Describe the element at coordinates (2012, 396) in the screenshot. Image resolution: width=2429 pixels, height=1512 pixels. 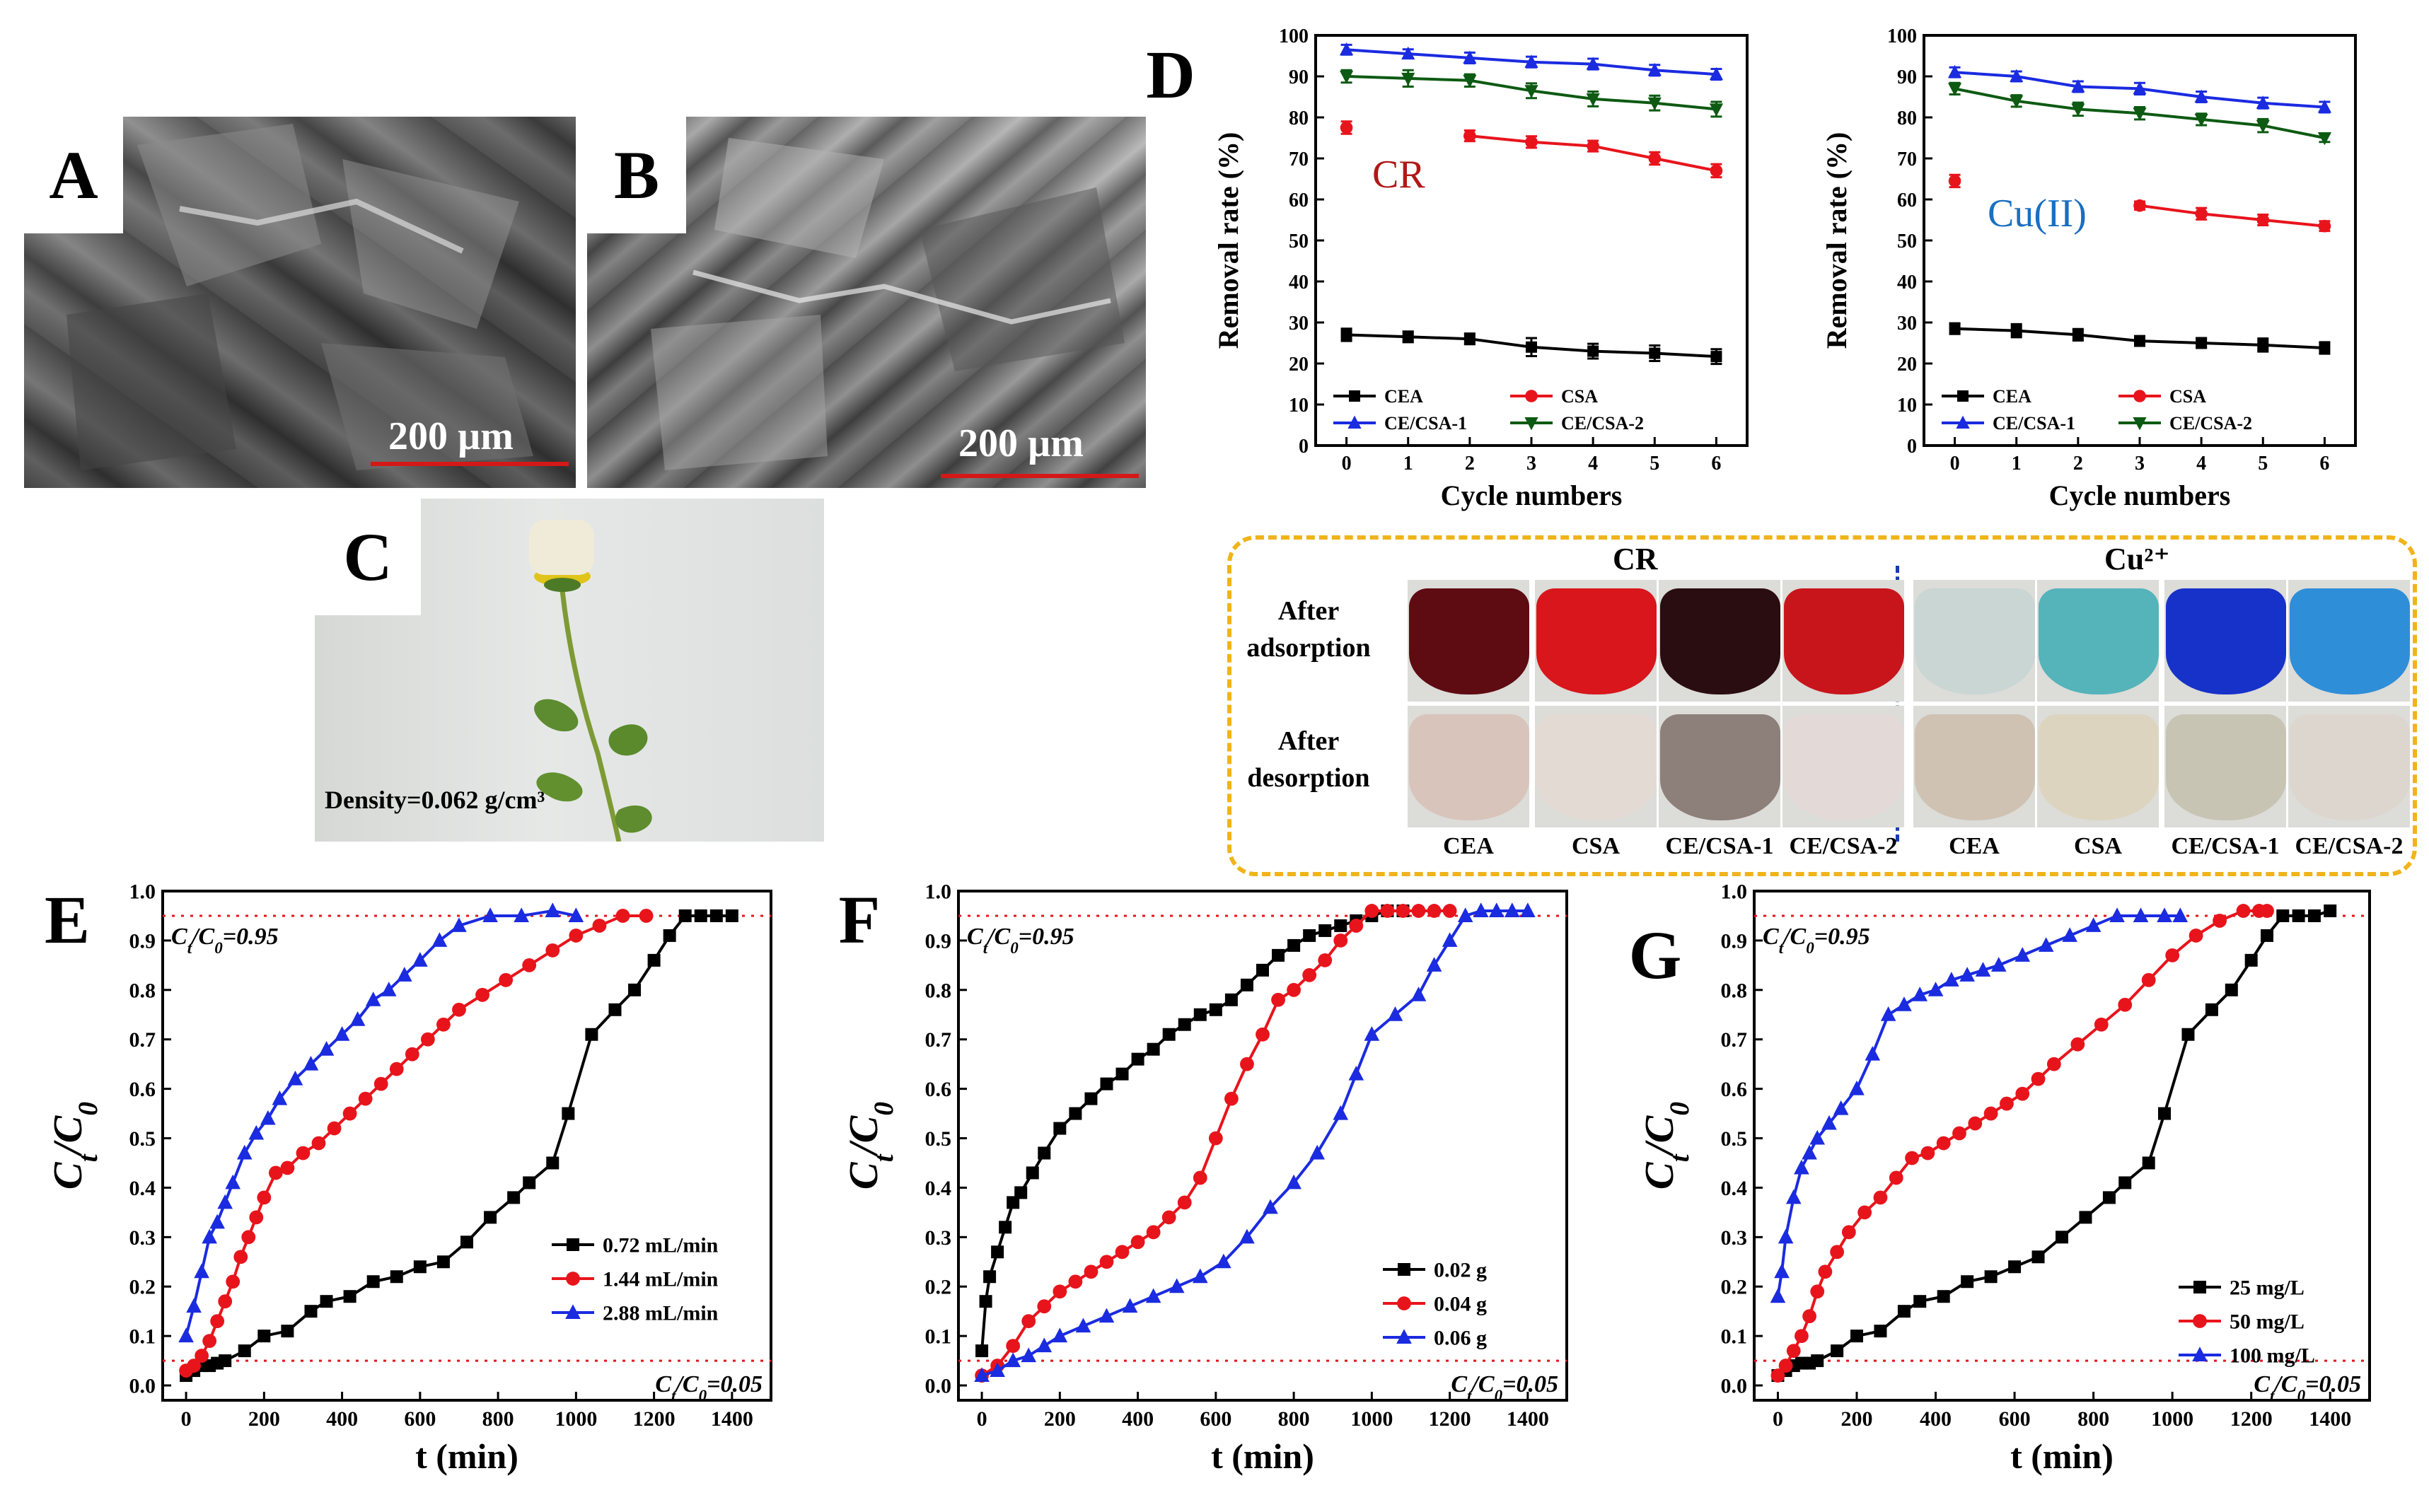
I see `legend-label: CEA` at that location.